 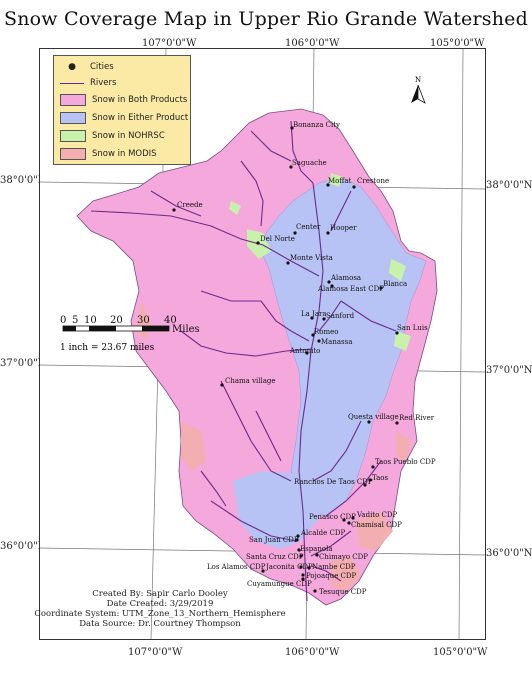 I want to click on city-vadito: Vadito CDP, so click(x=374, y=515).